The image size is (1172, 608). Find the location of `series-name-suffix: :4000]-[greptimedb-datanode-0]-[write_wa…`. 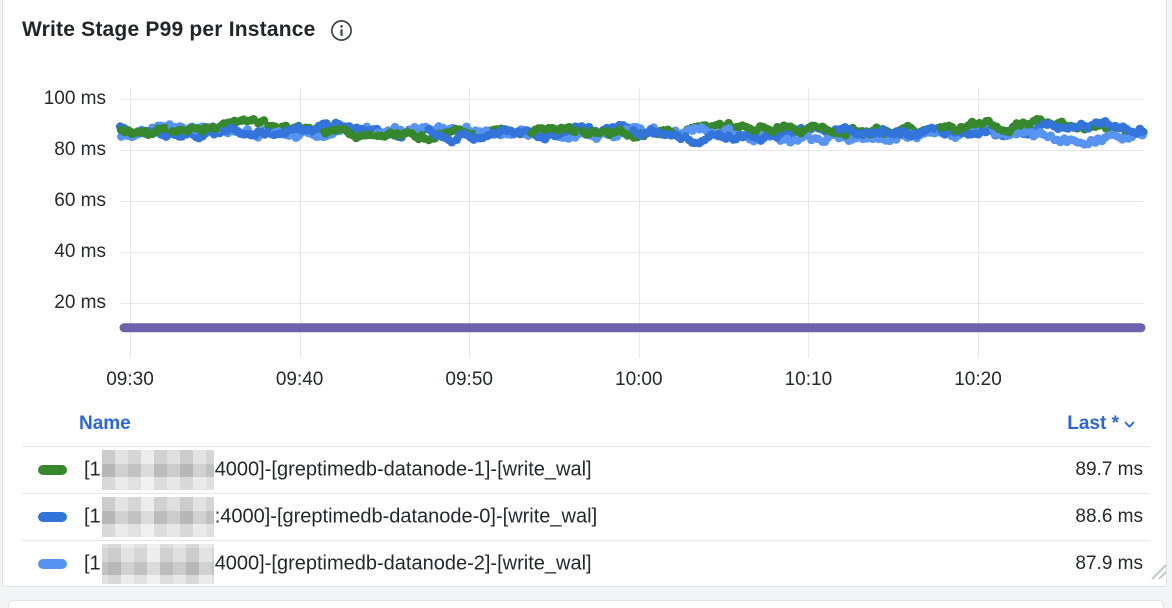

series-name-suffix: :4000]-[greptimedb-datanode-0]-[write_wa… is located at coordinates (406, 516).